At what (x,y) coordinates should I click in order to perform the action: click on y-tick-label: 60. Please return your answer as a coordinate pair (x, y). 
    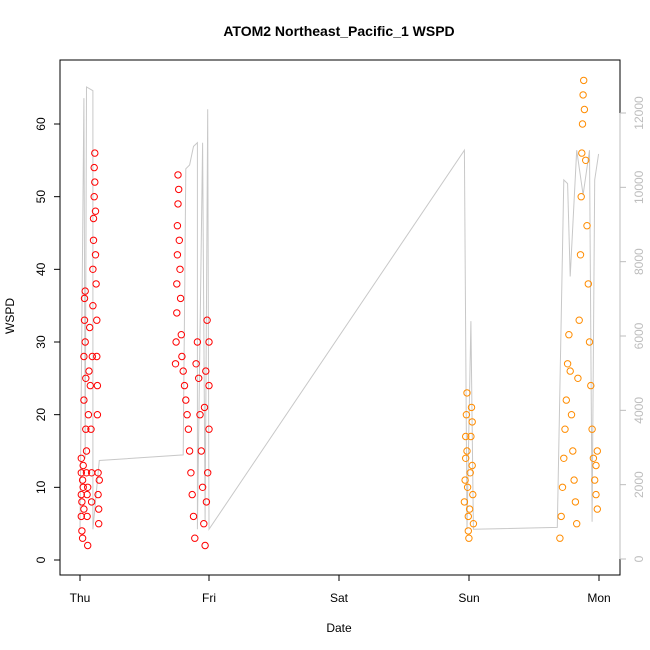
    Looking at the image, I should click on (41, 124).